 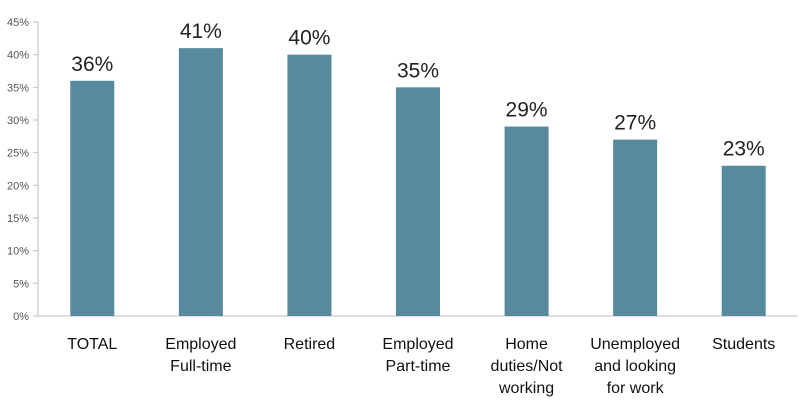 What do you see at coordinates (21, 317) in the screenshot?
I see `y-tick-label: 0%` at bounding box center [21, 317].